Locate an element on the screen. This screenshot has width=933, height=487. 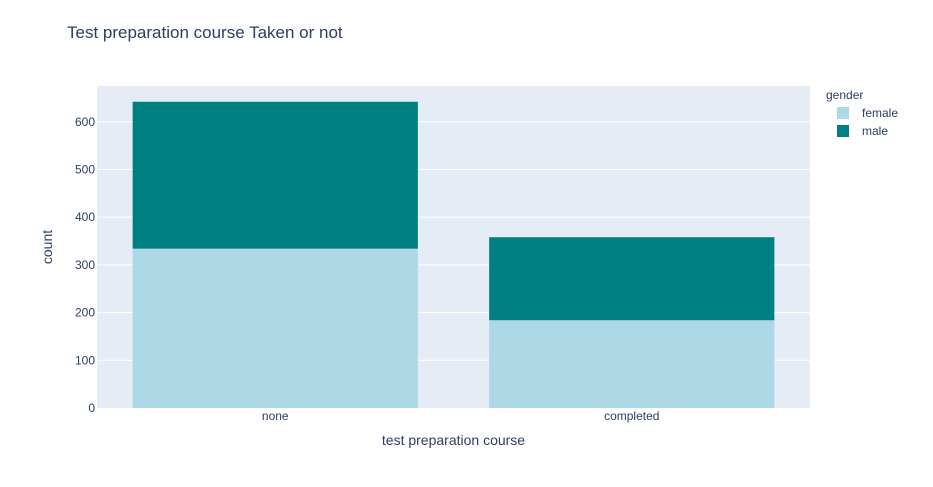
y-axis-label: count is located at coordinates (47, 247).